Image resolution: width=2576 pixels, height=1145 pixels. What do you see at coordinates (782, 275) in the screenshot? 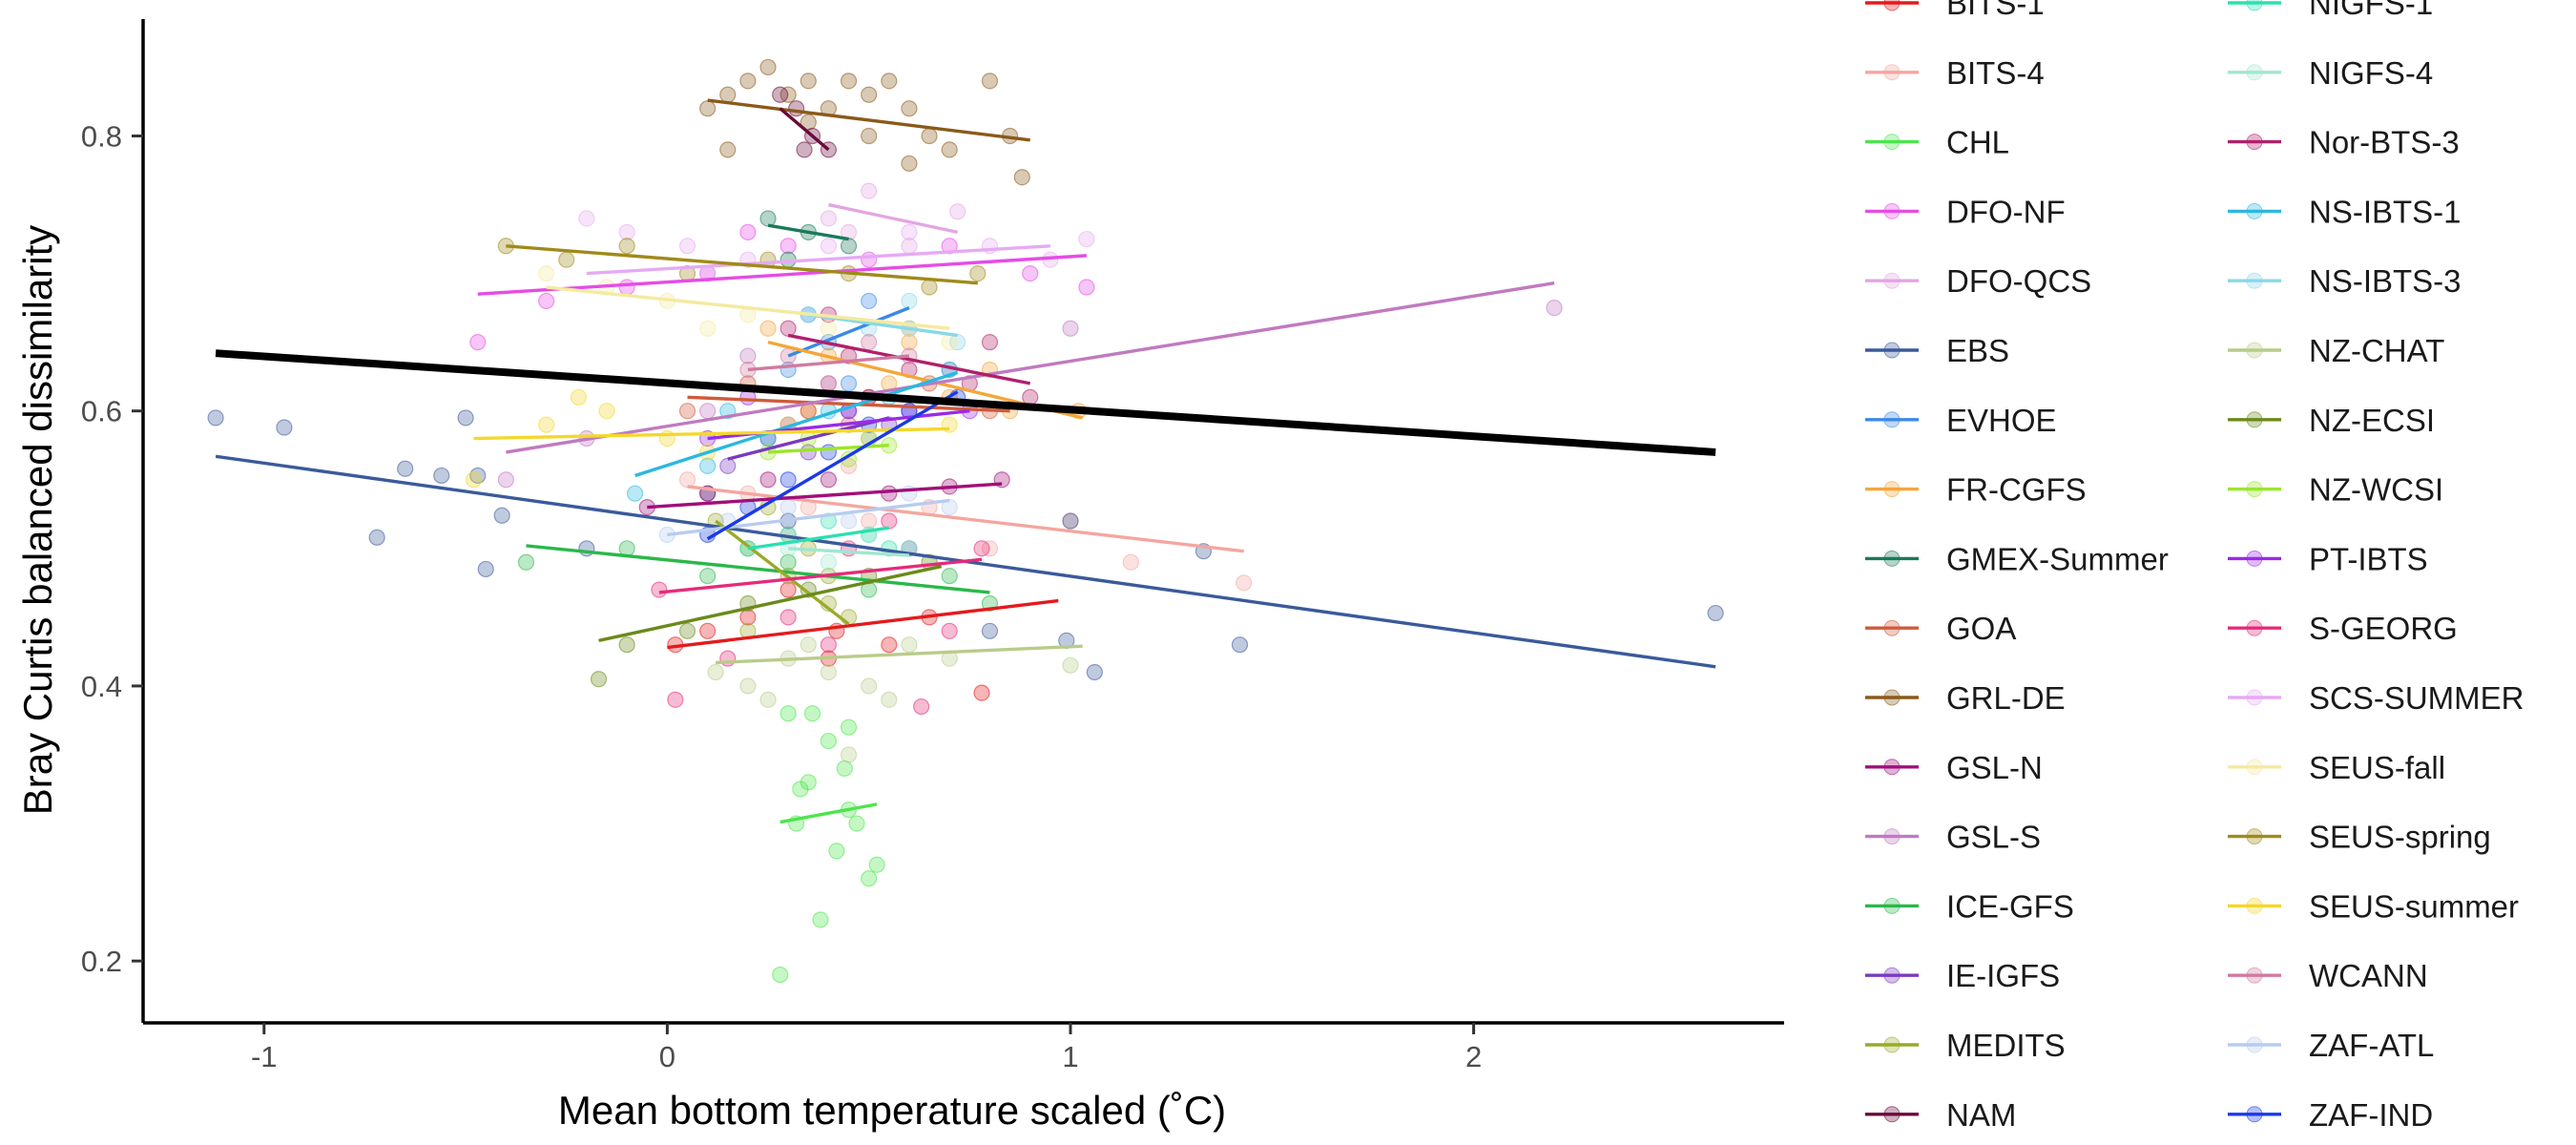
I see `trend-line-dfo-nf` at bounding box center [782, 275].